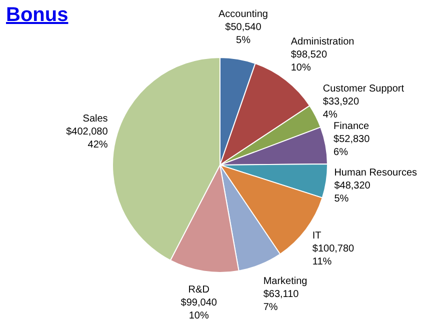 This screenshot has height=334, width=433. I want to click on chart-title: Bonus, so click(37, 15).